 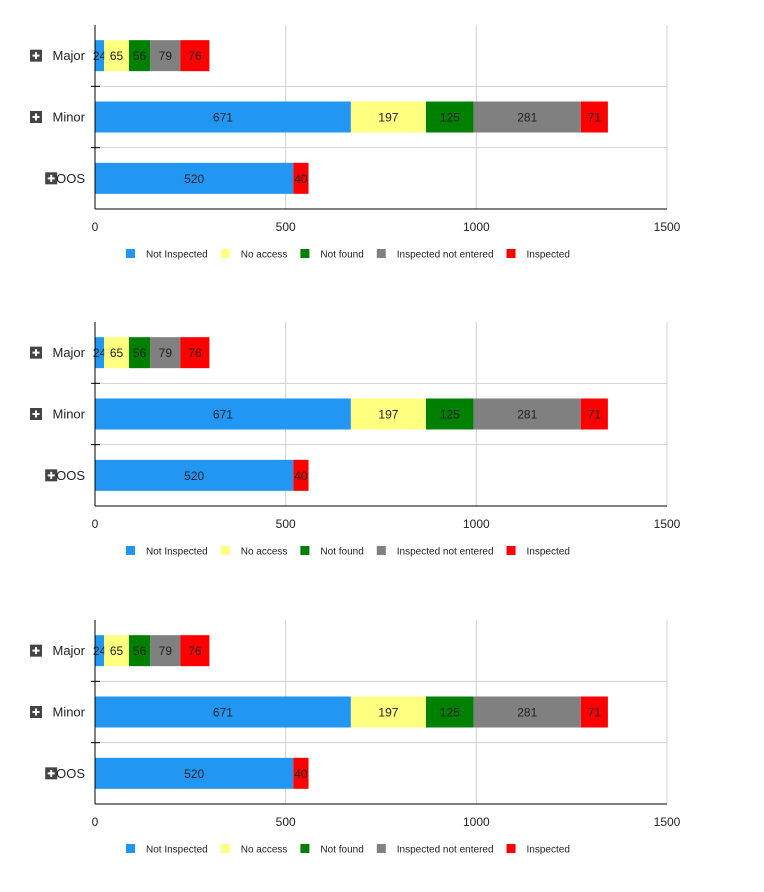 What do you see at coordinates (140, 56) in the screenshot?
I see `data-label: 56` at bounding box center [140, 56].